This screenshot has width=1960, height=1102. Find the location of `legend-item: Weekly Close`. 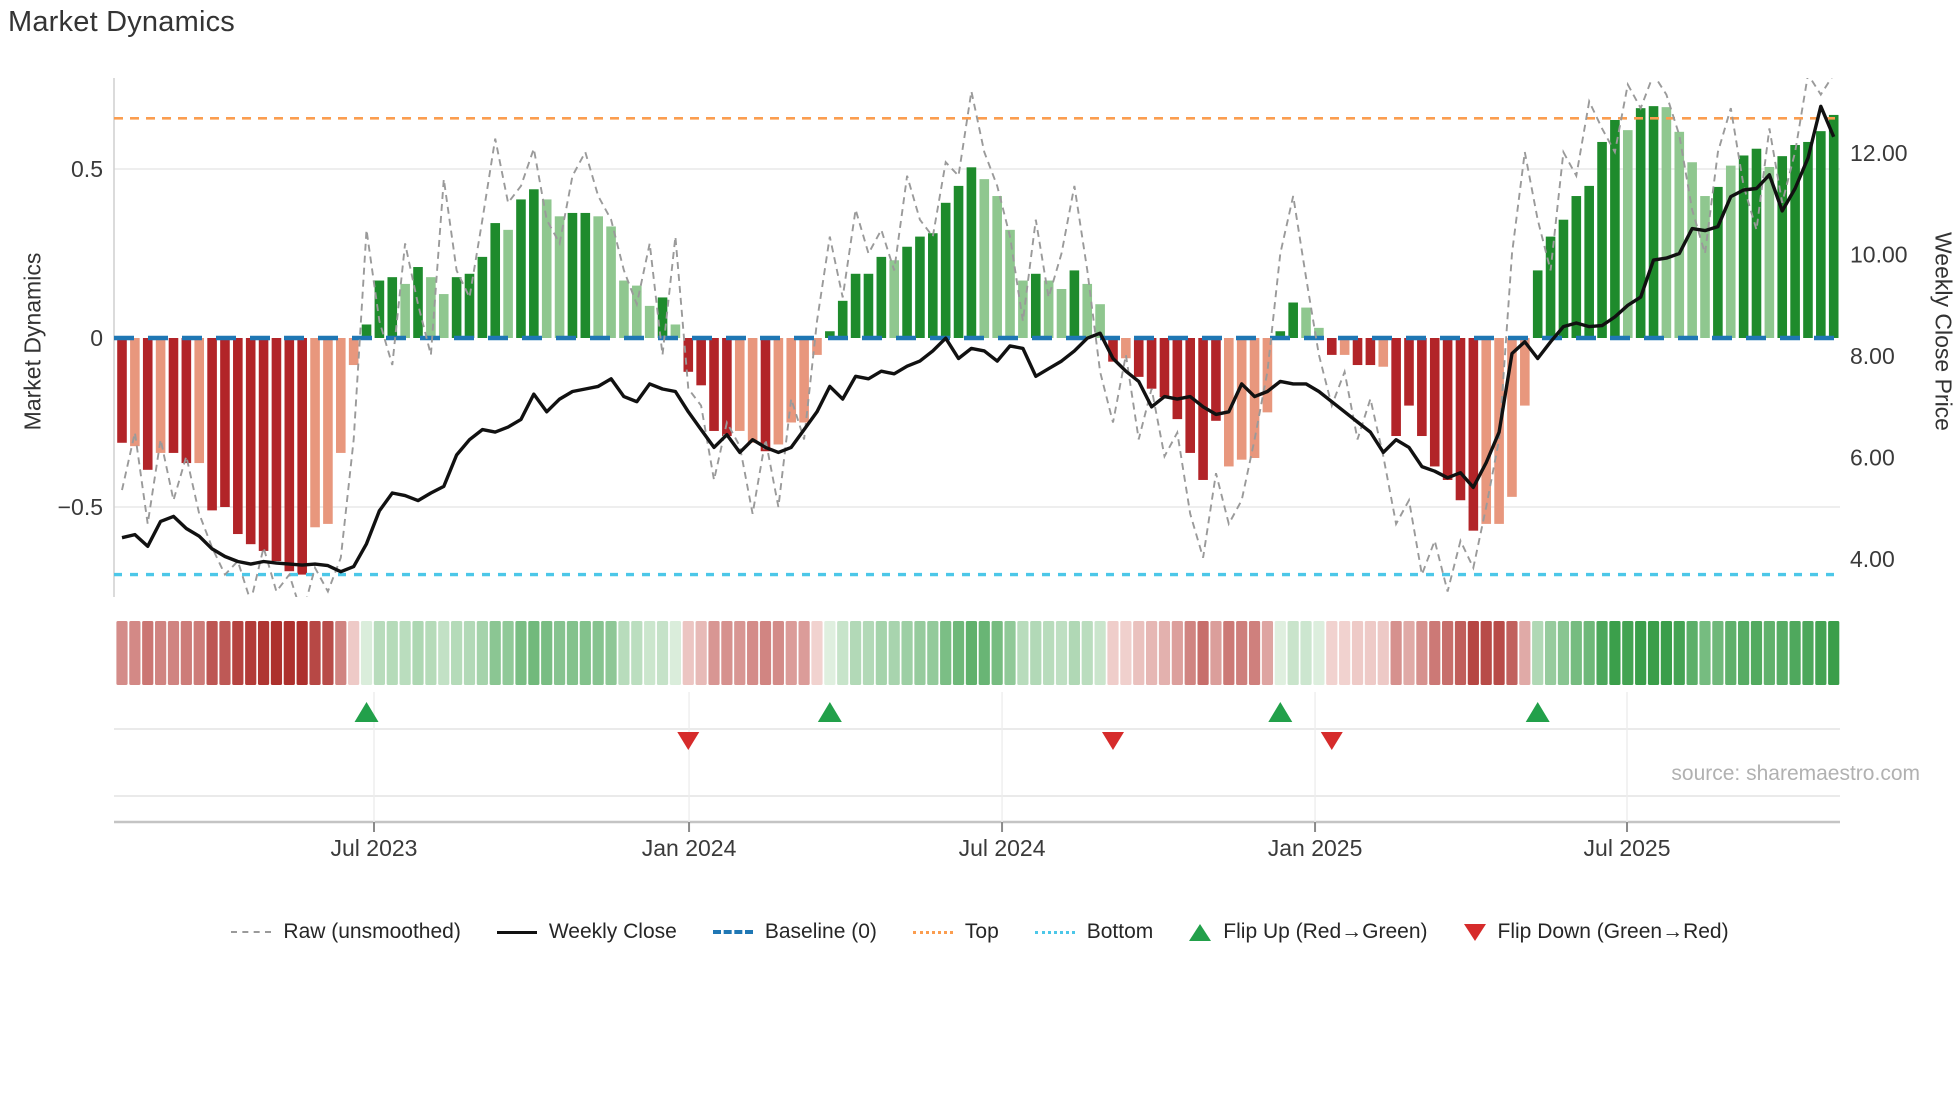

legend-item: Weekly Close is located at coordinates (586, 932).